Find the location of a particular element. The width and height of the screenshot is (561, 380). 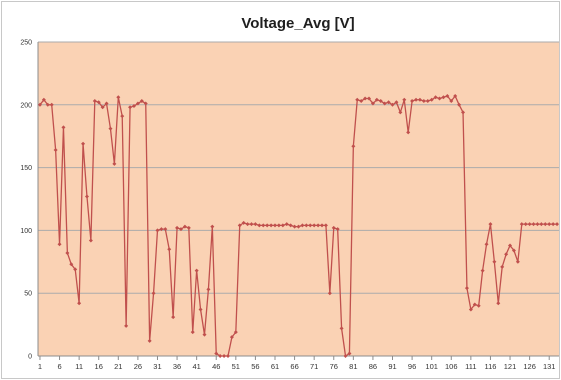

x-tick-label: 26 is located at coordinates (138, 366).